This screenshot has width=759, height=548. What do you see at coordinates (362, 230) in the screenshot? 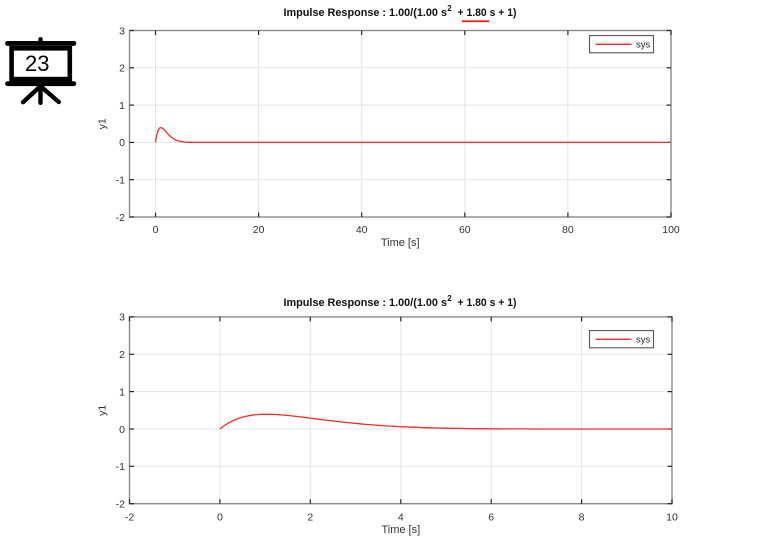
I see `svg-text: 40` at bounding box center [362, 230].